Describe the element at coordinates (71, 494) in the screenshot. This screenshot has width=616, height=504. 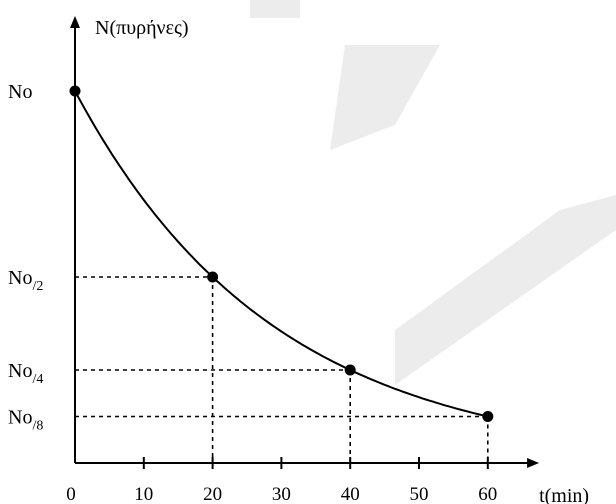
I see `x-tick-label: 0` at that location.